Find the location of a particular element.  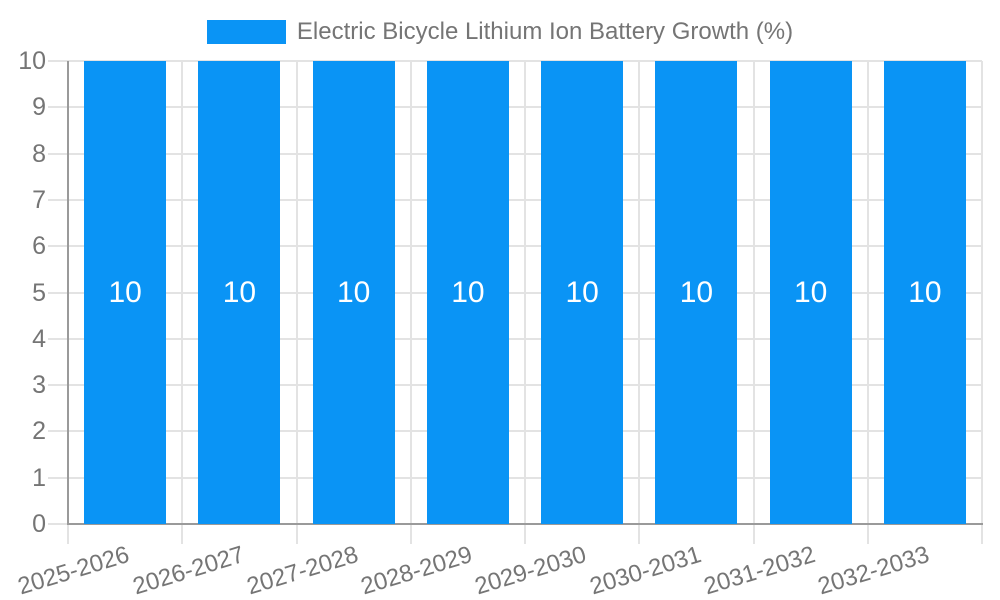

x-tick-label: 2025-2026 is located at coordinates (74, 570).